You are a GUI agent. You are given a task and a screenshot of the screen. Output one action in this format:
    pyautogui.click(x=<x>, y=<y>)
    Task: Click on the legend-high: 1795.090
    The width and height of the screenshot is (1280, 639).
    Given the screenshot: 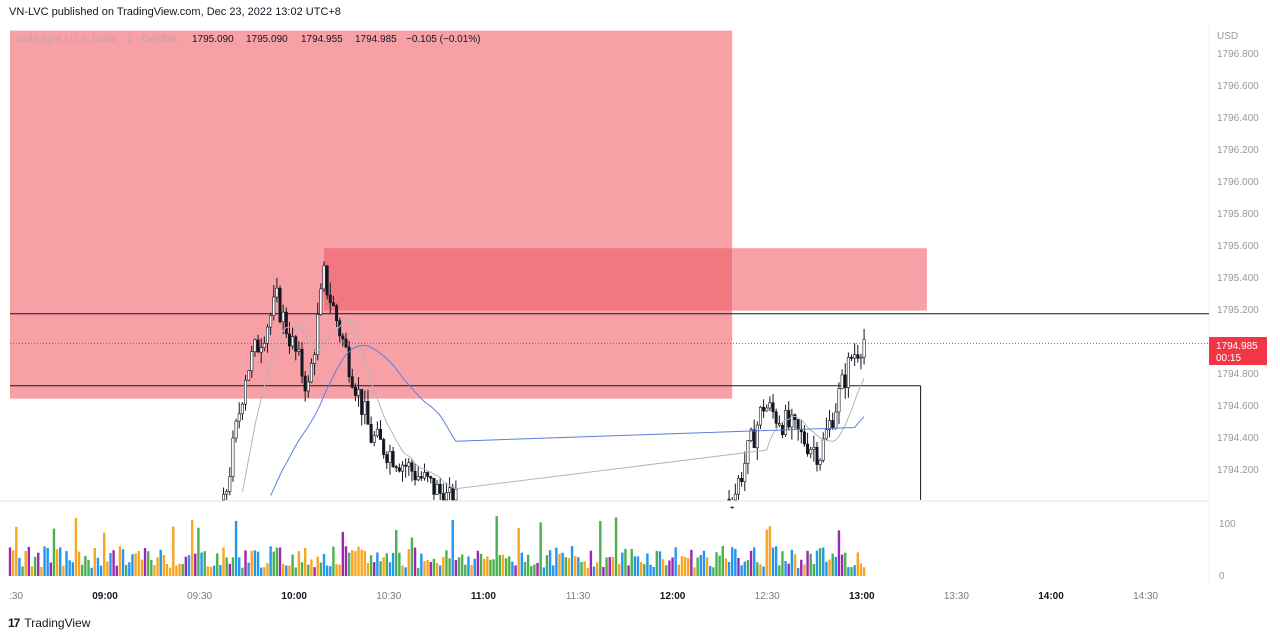 What is the action you would take?
    pyautogui.click(x=267, y=39)
    